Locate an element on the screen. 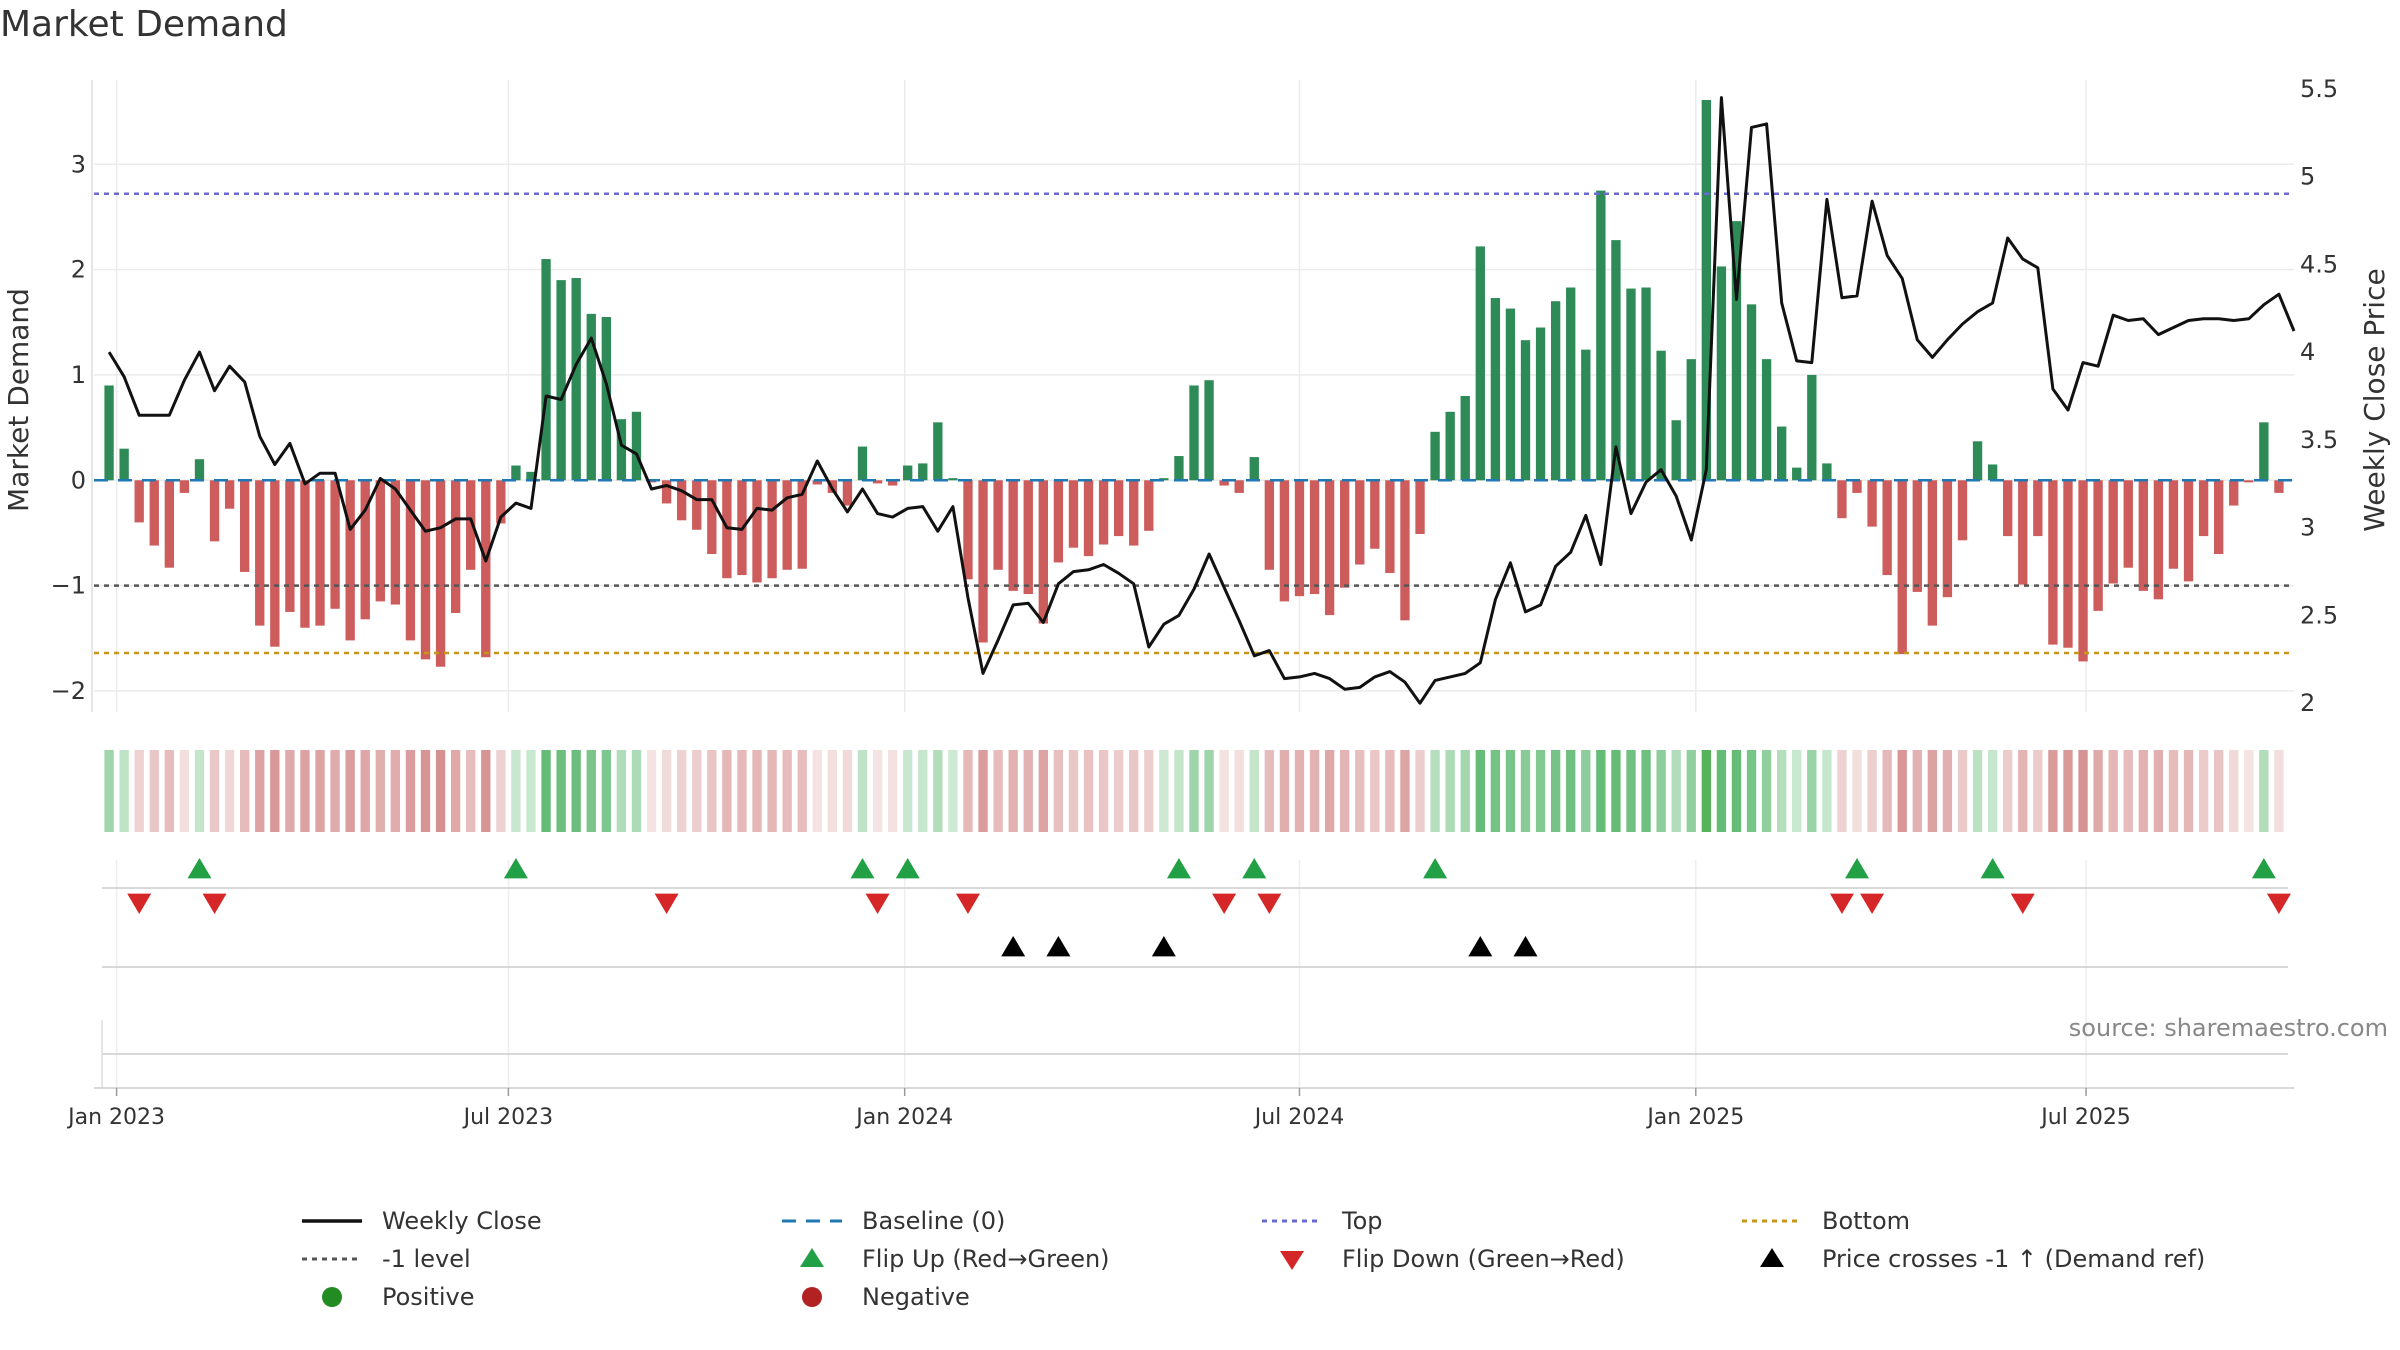  x-tick-label: Jan 2024 is located at coordinates (903, 1117).